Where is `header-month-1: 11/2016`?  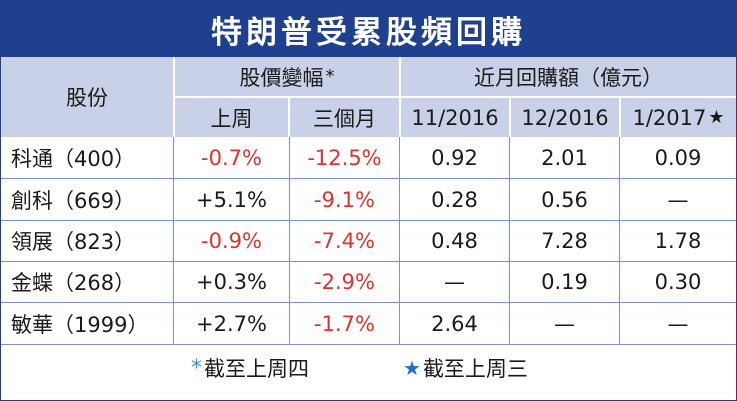 header-month-1: 11/2016 is located at coordinates (455, 117).